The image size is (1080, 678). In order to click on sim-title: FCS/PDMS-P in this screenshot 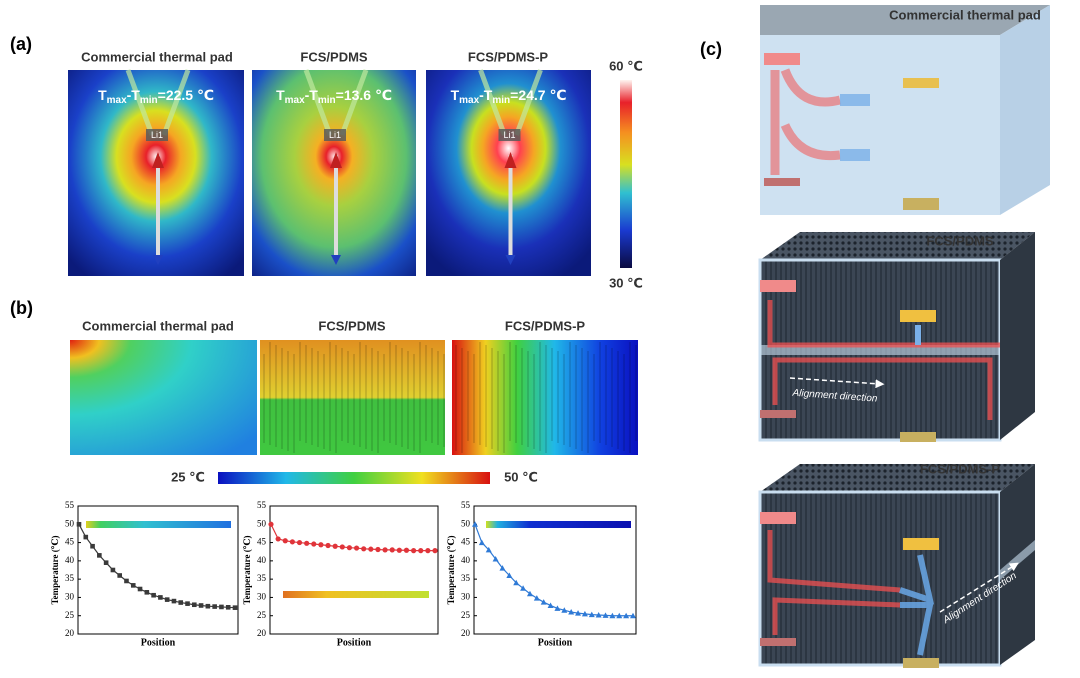, I will do `click(545, 325)`.